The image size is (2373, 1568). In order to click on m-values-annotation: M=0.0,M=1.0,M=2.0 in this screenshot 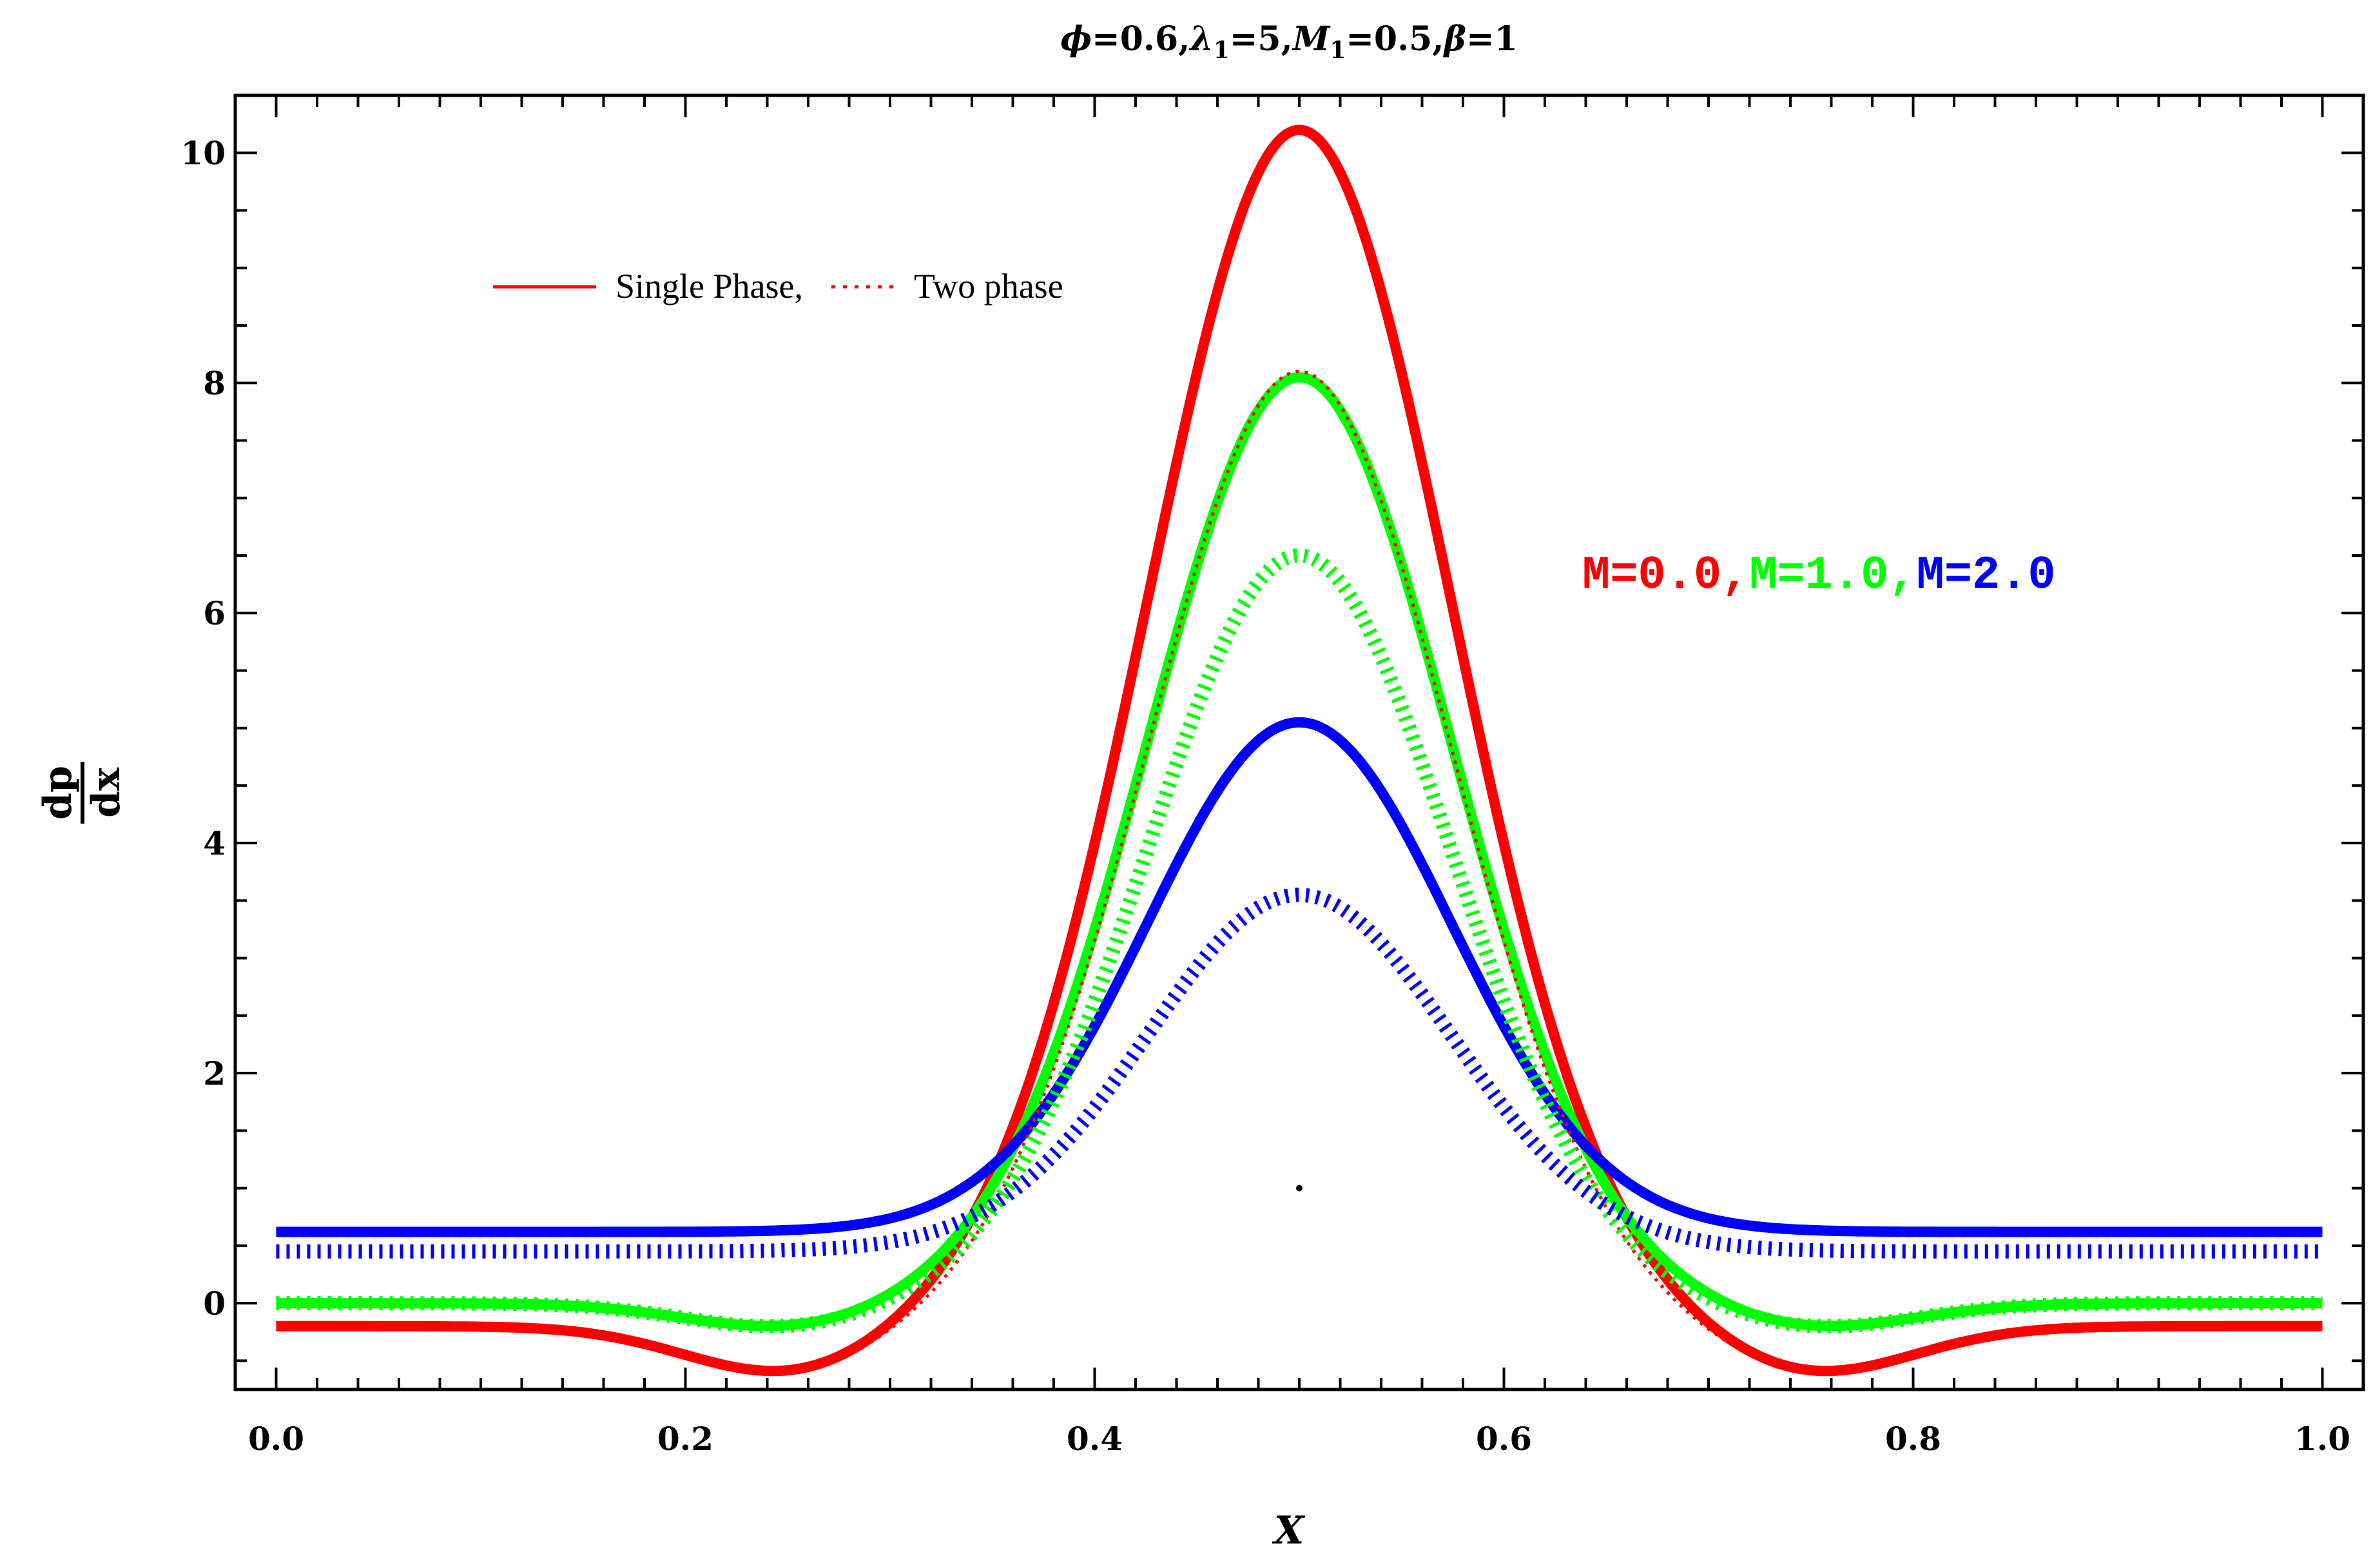, I will do `click(1819, 575)`.